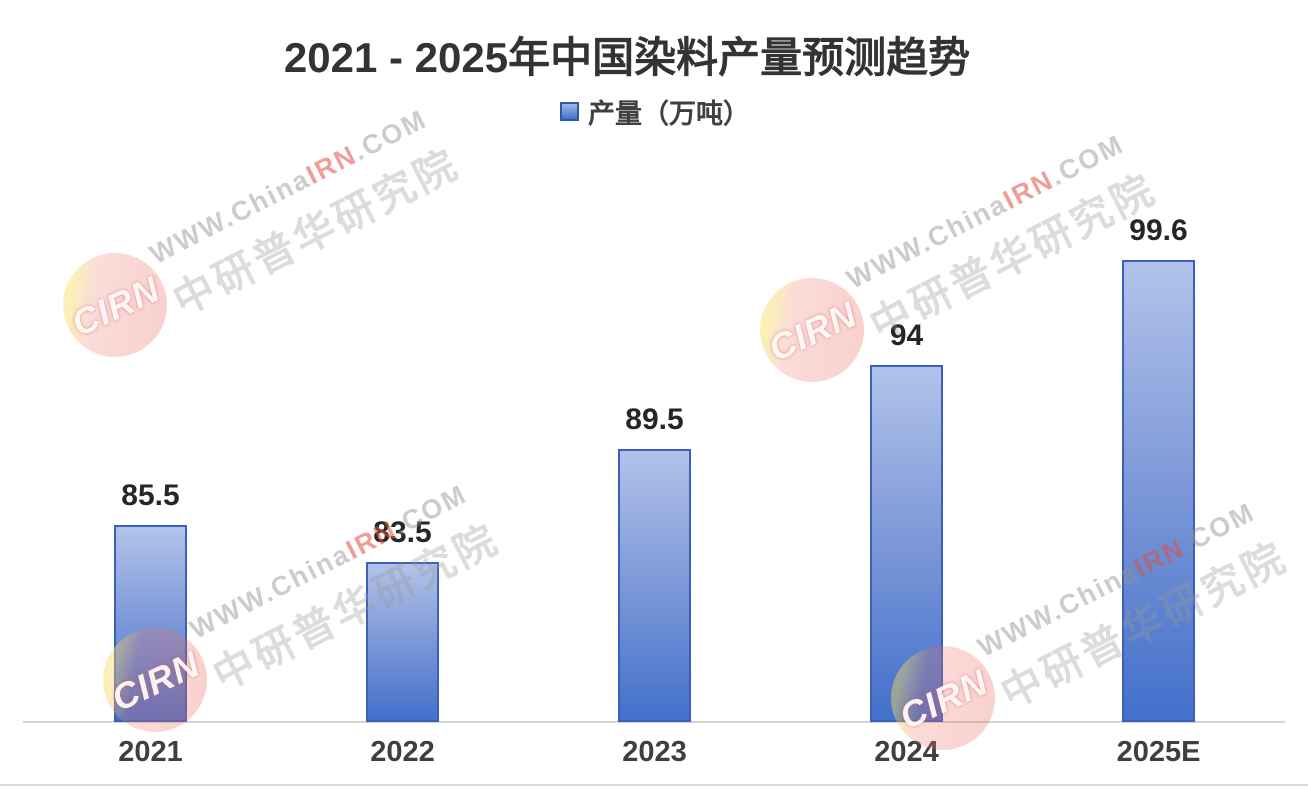 The image size is (1308, 789). Describe the element at coordinates (569, 111) in the screenshot. I see `legend-marker-icon` at that location.